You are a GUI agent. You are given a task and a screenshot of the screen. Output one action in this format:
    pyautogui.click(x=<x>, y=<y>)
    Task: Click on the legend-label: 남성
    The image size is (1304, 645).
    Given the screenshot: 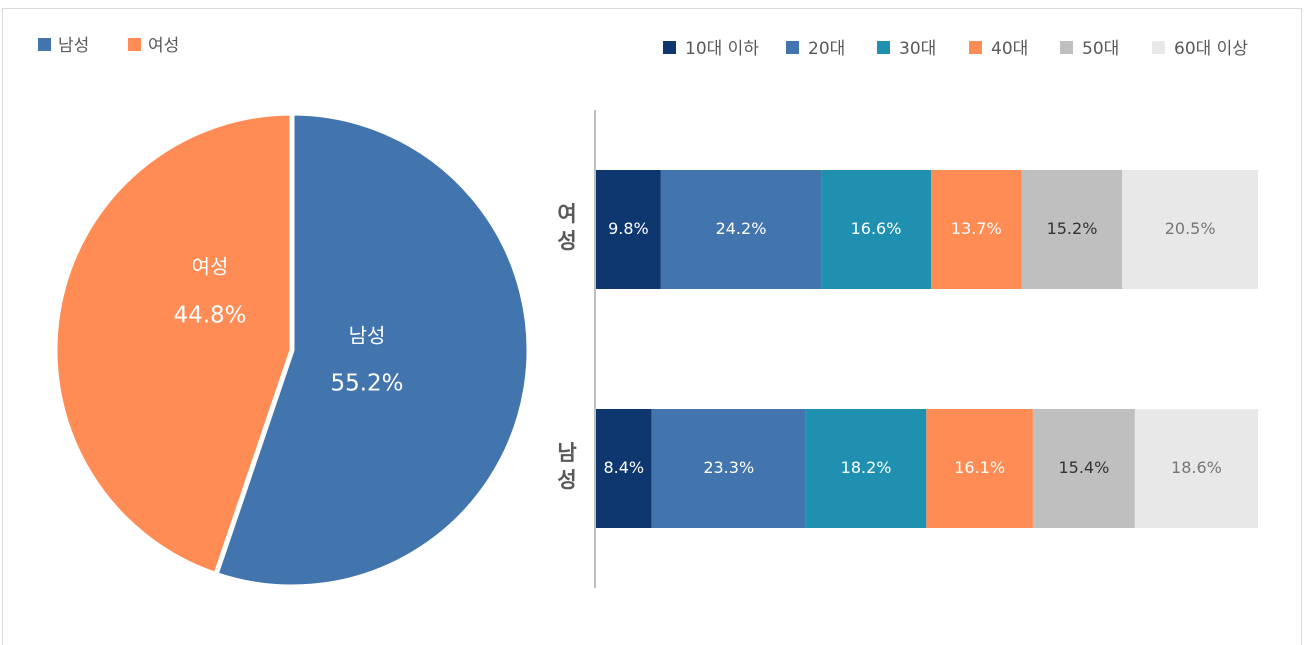 What is the action you would take?
    pyautogui.click(x=73, y=46)
    